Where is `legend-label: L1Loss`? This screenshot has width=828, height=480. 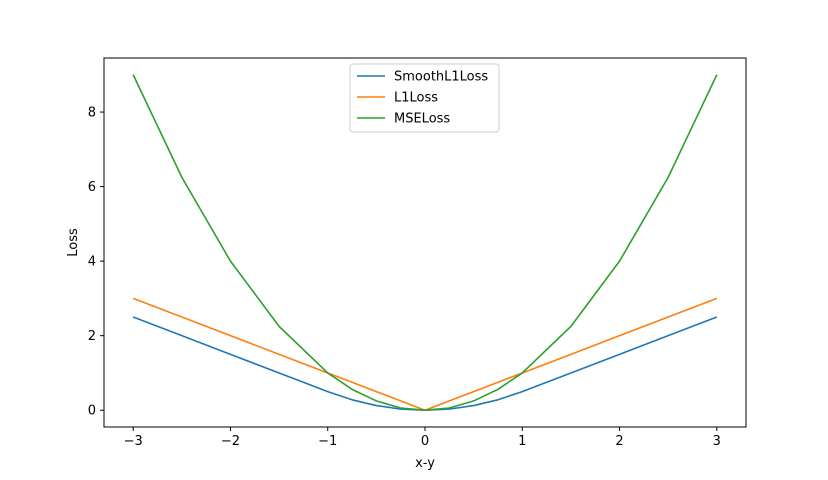
legend-label: L1Loss is located at coordinates (416, 98).